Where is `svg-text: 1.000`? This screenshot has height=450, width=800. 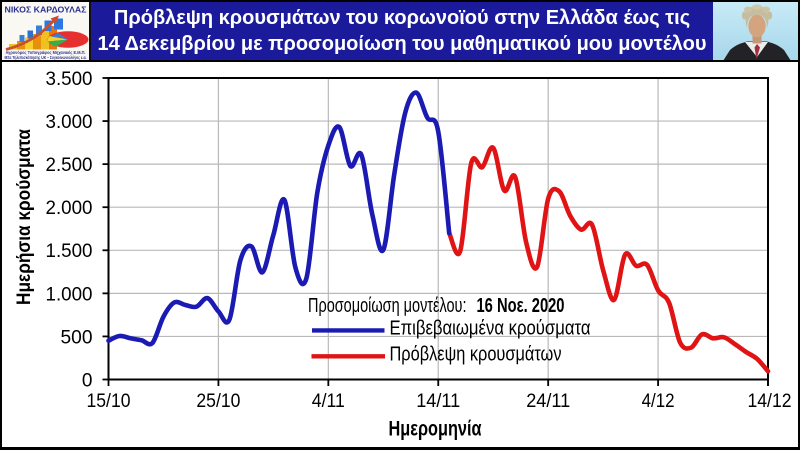
svg-text: 1.000 is located at coordinates (69, 294).